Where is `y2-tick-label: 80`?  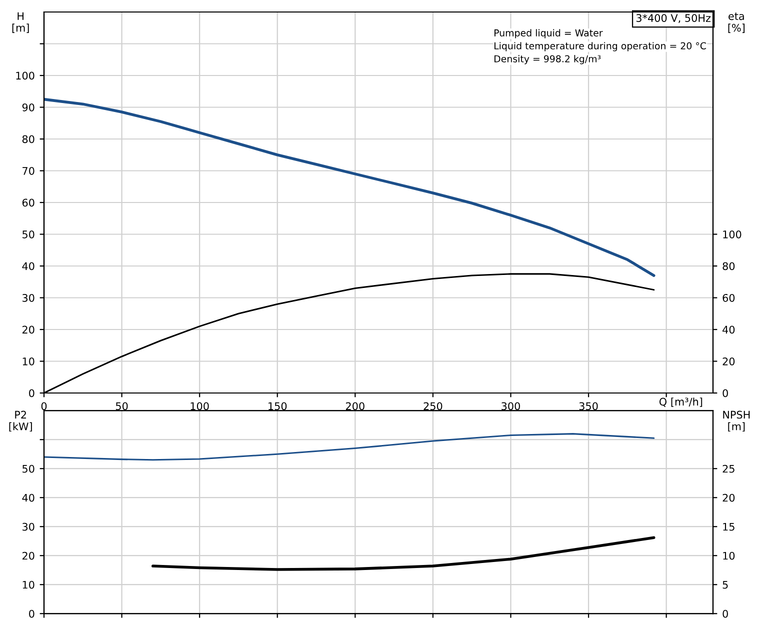 y2-tick-label: 80 is located at coordinates (728, 266).